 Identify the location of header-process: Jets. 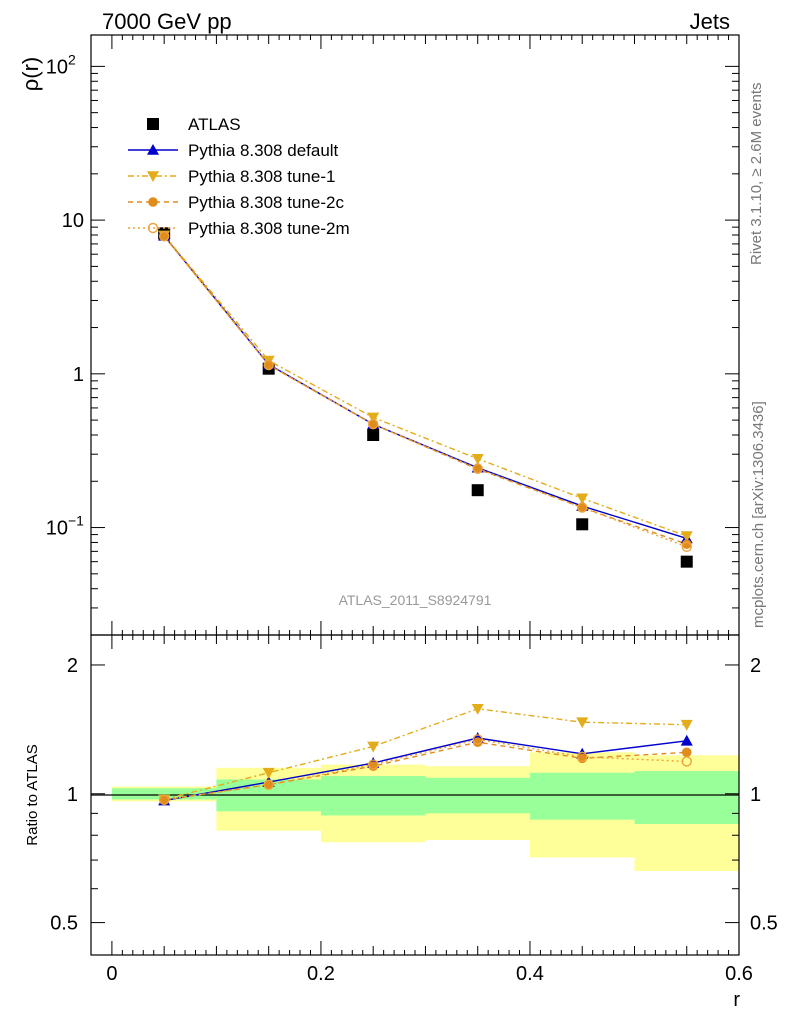
(710, 21).